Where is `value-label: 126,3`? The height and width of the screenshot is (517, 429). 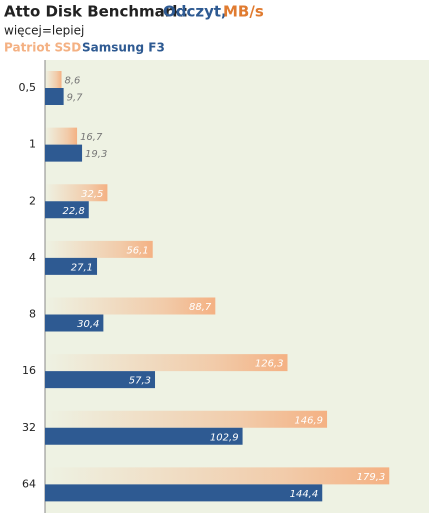 value-label: 126,3 is located at coordinates (269, 364).